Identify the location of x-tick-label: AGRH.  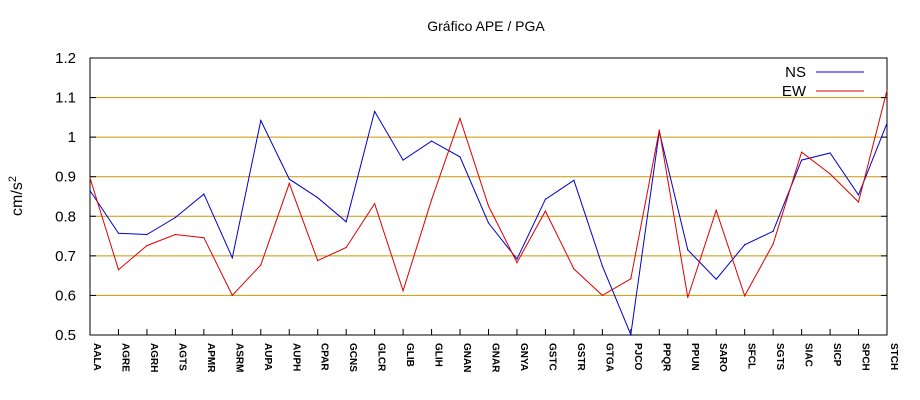
(153, 357).